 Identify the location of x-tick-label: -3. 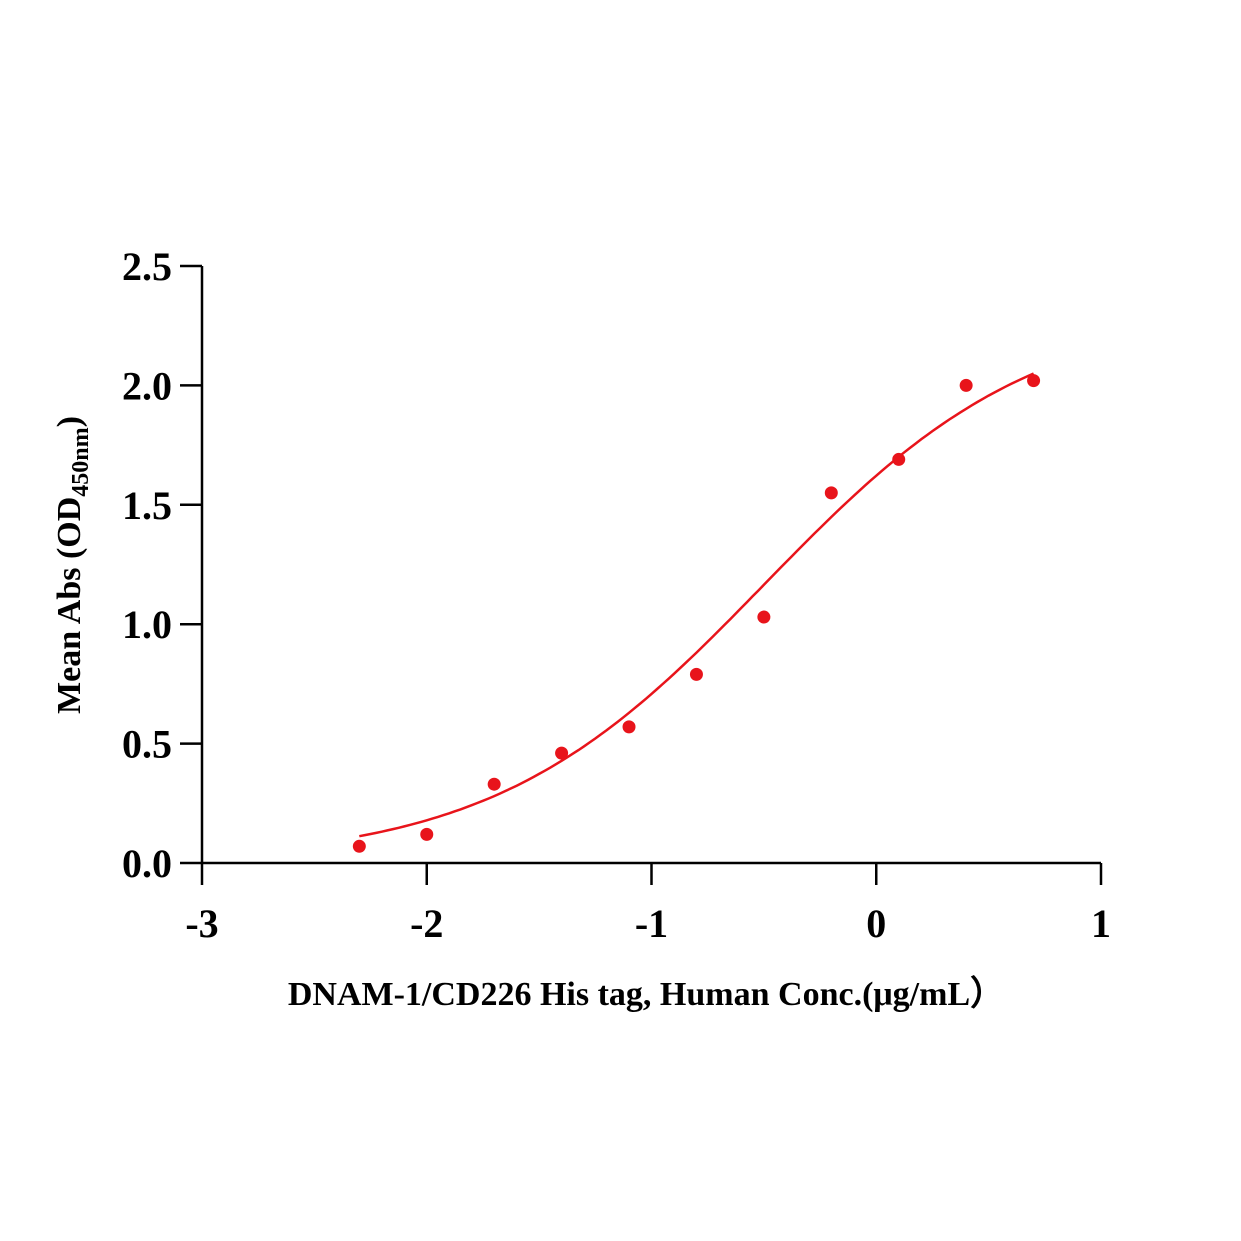
(201, 923).